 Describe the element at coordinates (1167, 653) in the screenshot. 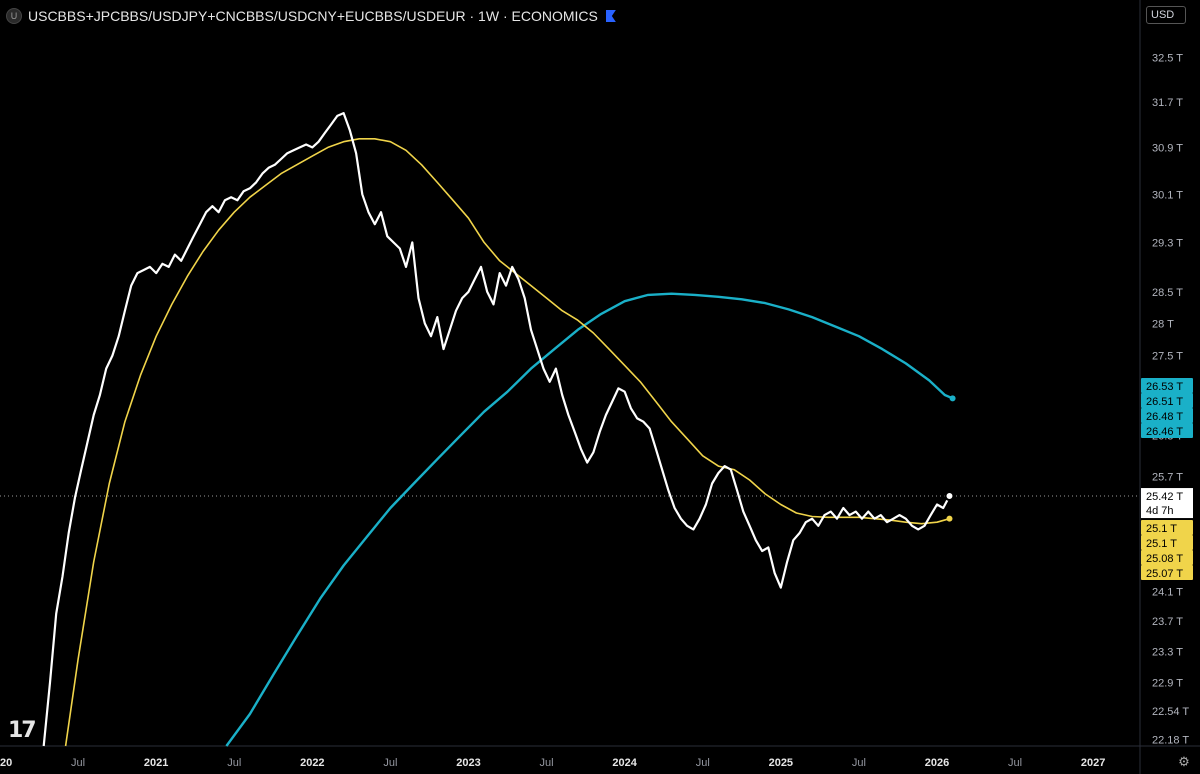

I see `y-tick-label: 23.3 T` at that location.